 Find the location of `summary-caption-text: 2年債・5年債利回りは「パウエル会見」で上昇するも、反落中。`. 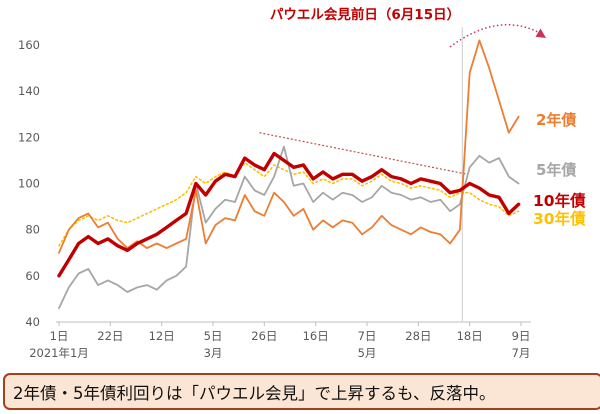

summary-caption-text: 2年債・5年債利回りは「パウエル会見」で上昇するも、反落中。 is located at coordinates (254, 393).